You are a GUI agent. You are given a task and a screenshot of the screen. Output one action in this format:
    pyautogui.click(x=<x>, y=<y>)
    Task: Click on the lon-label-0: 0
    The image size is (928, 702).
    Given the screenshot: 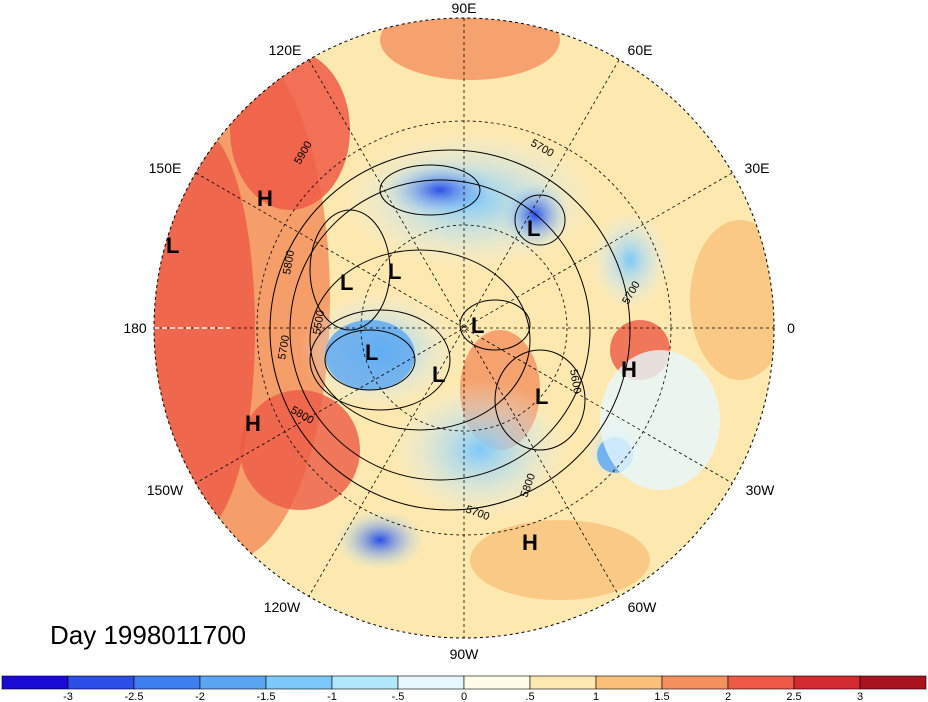 What is the action you would take?
    pyautogui.click(x=791, y=328)
    